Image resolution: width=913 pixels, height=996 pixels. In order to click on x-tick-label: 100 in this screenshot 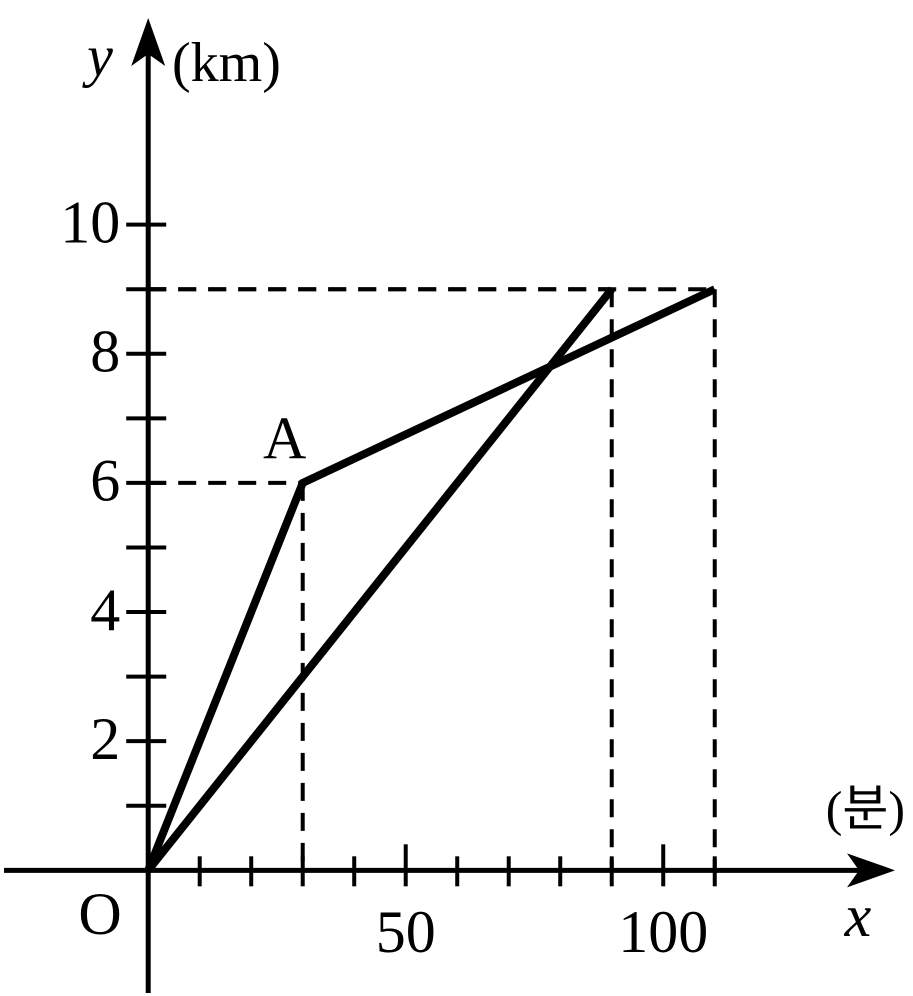, I will do `click(663, 932)`.